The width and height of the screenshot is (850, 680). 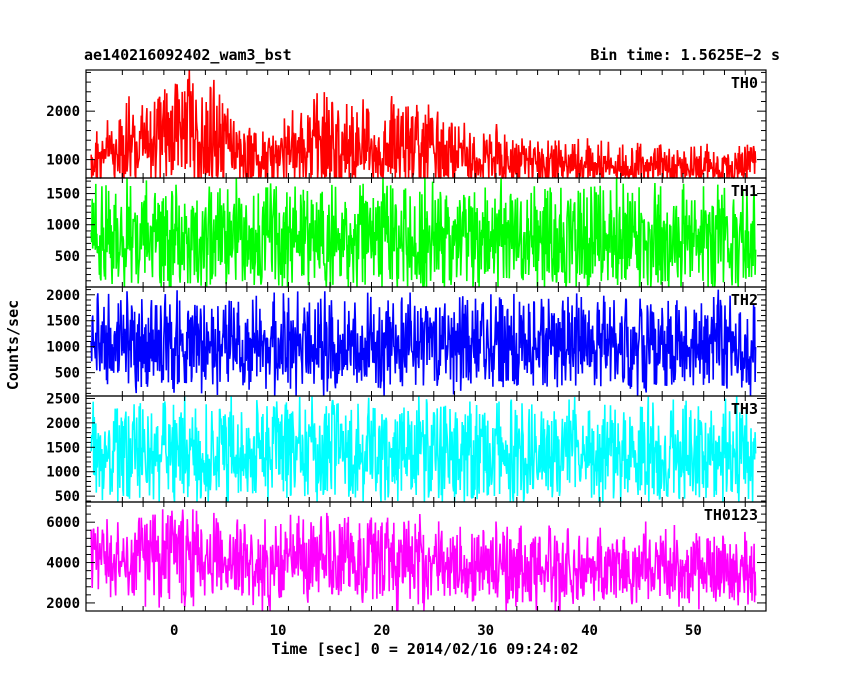 What do you see at coordinates (744, 83) in the screenshot?
I see `panel-label-th0: TH0` at bounding box center [744, 83].